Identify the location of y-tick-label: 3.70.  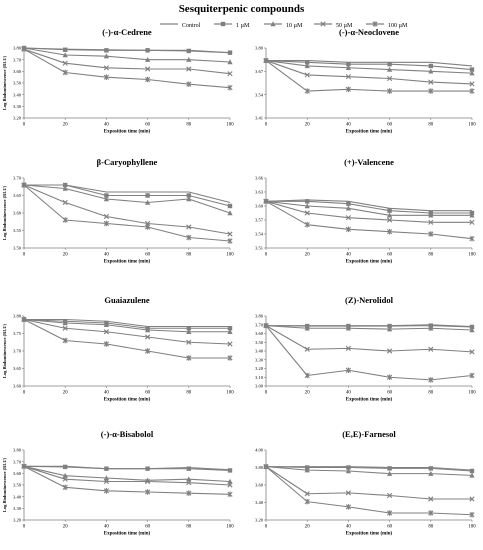
(259, 324).